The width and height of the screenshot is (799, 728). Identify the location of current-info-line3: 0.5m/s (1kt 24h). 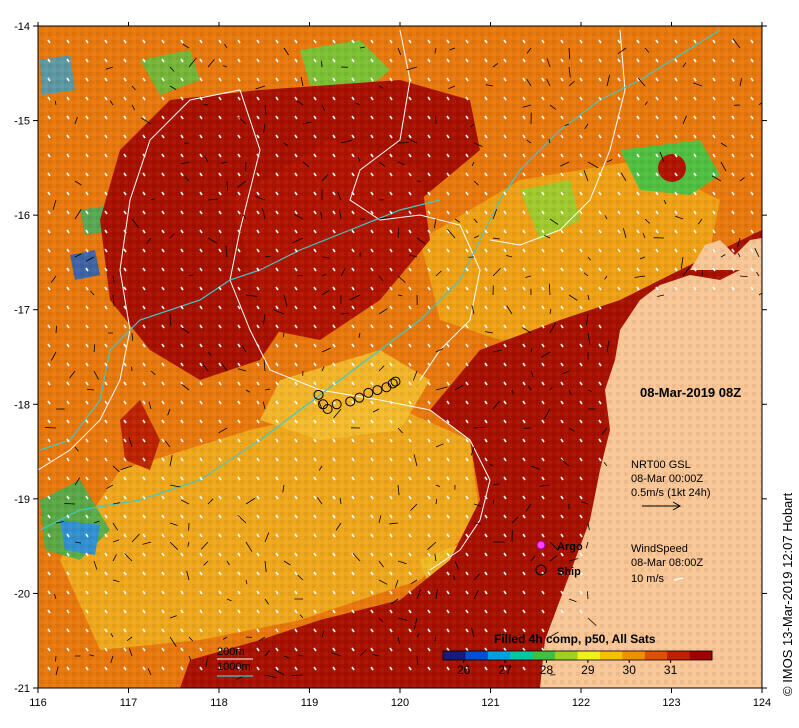
(670, 493).